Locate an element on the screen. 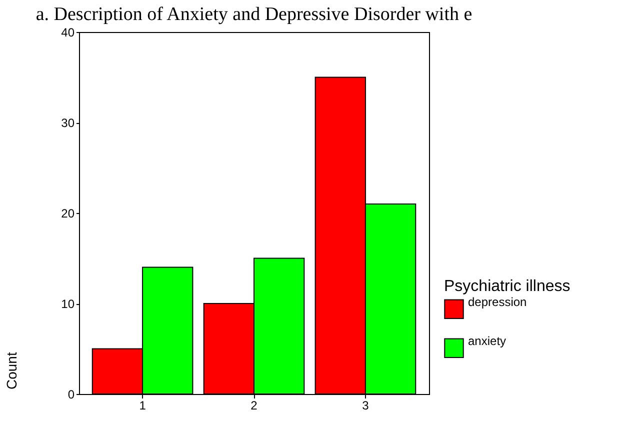 The width and height of the screenshot is (627, 430). x-tick-label: 2 is located at coordinates (254, 405).